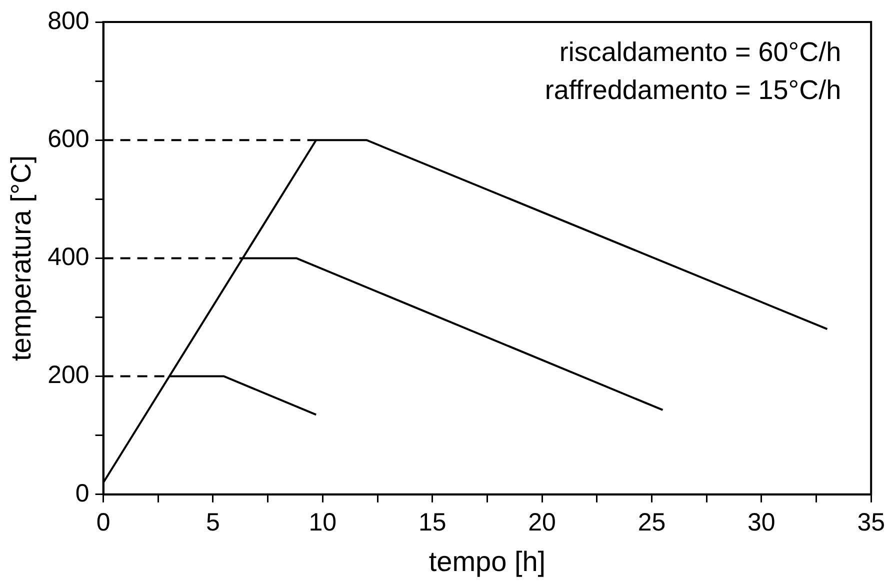  I want to click on x-tick-label: 10, so click(322, 522).